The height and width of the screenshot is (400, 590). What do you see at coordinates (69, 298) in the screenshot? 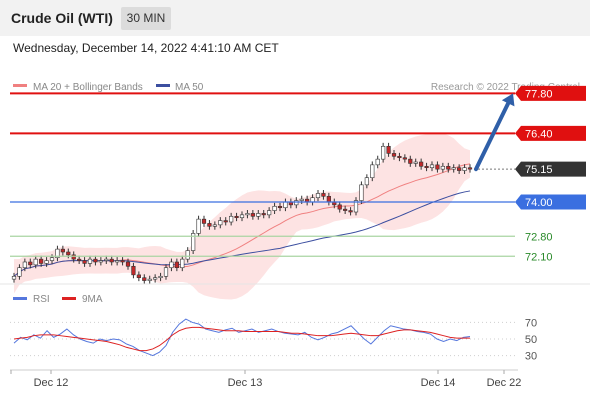
I see `rsi-ma-legend-swatch` at bounding box center [69, 298].